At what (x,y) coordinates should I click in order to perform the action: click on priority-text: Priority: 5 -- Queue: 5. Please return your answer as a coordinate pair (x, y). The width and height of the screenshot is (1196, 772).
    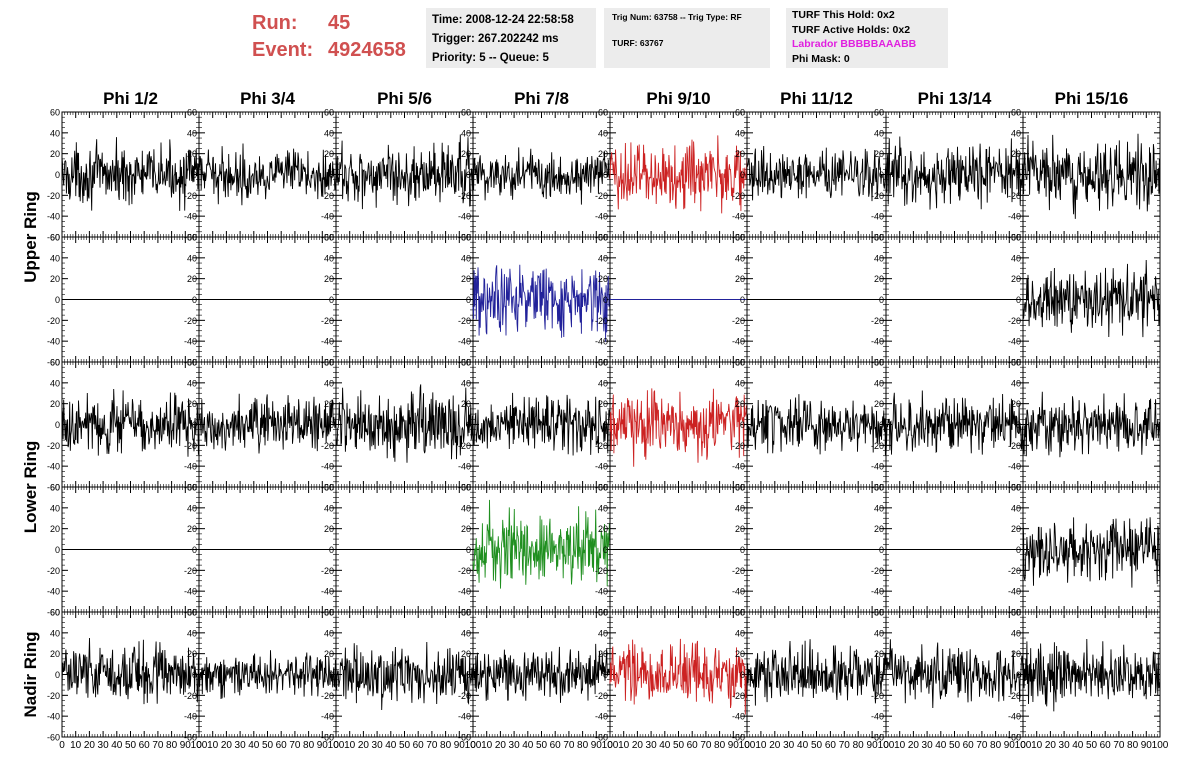
    Looking at the image, I should click on (490, 58).